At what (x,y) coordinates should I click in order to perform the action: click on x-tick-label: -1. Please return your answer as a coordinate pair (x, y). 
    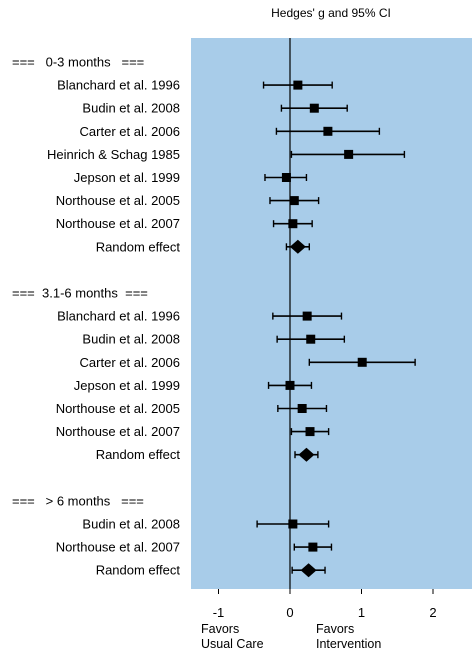
    Looking at the image, I should click on (219, 612).